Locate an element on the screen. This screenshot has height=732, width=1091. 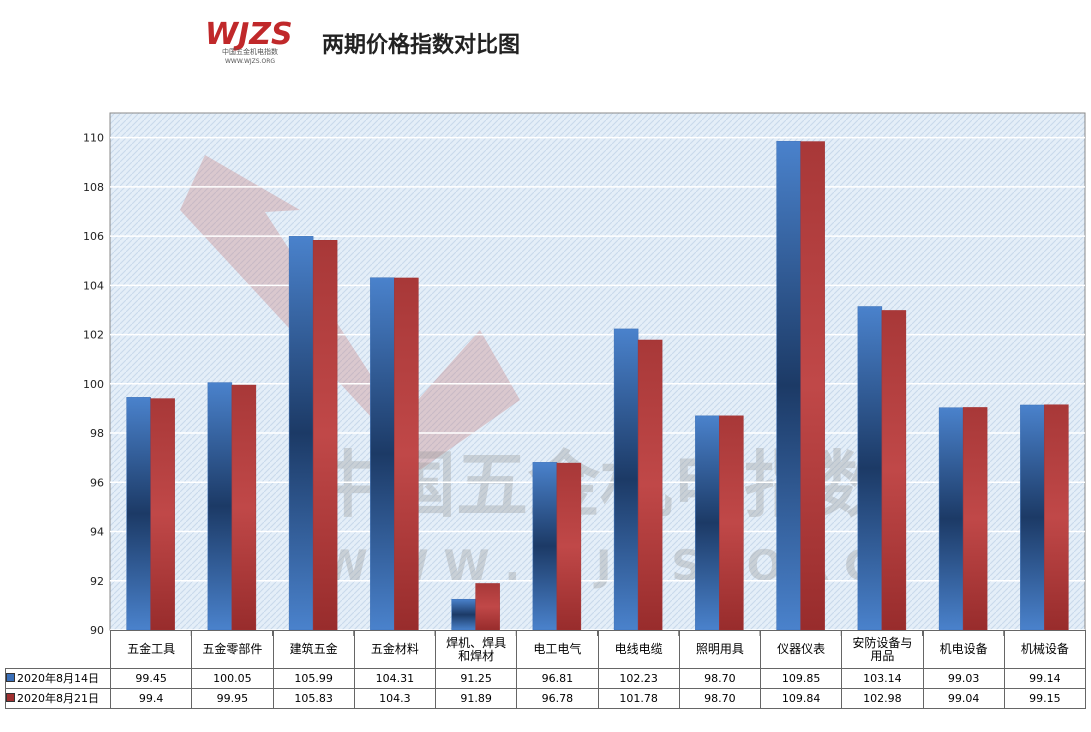
legend-label: 2020年8月21日 is located at coordinates (58, 698).